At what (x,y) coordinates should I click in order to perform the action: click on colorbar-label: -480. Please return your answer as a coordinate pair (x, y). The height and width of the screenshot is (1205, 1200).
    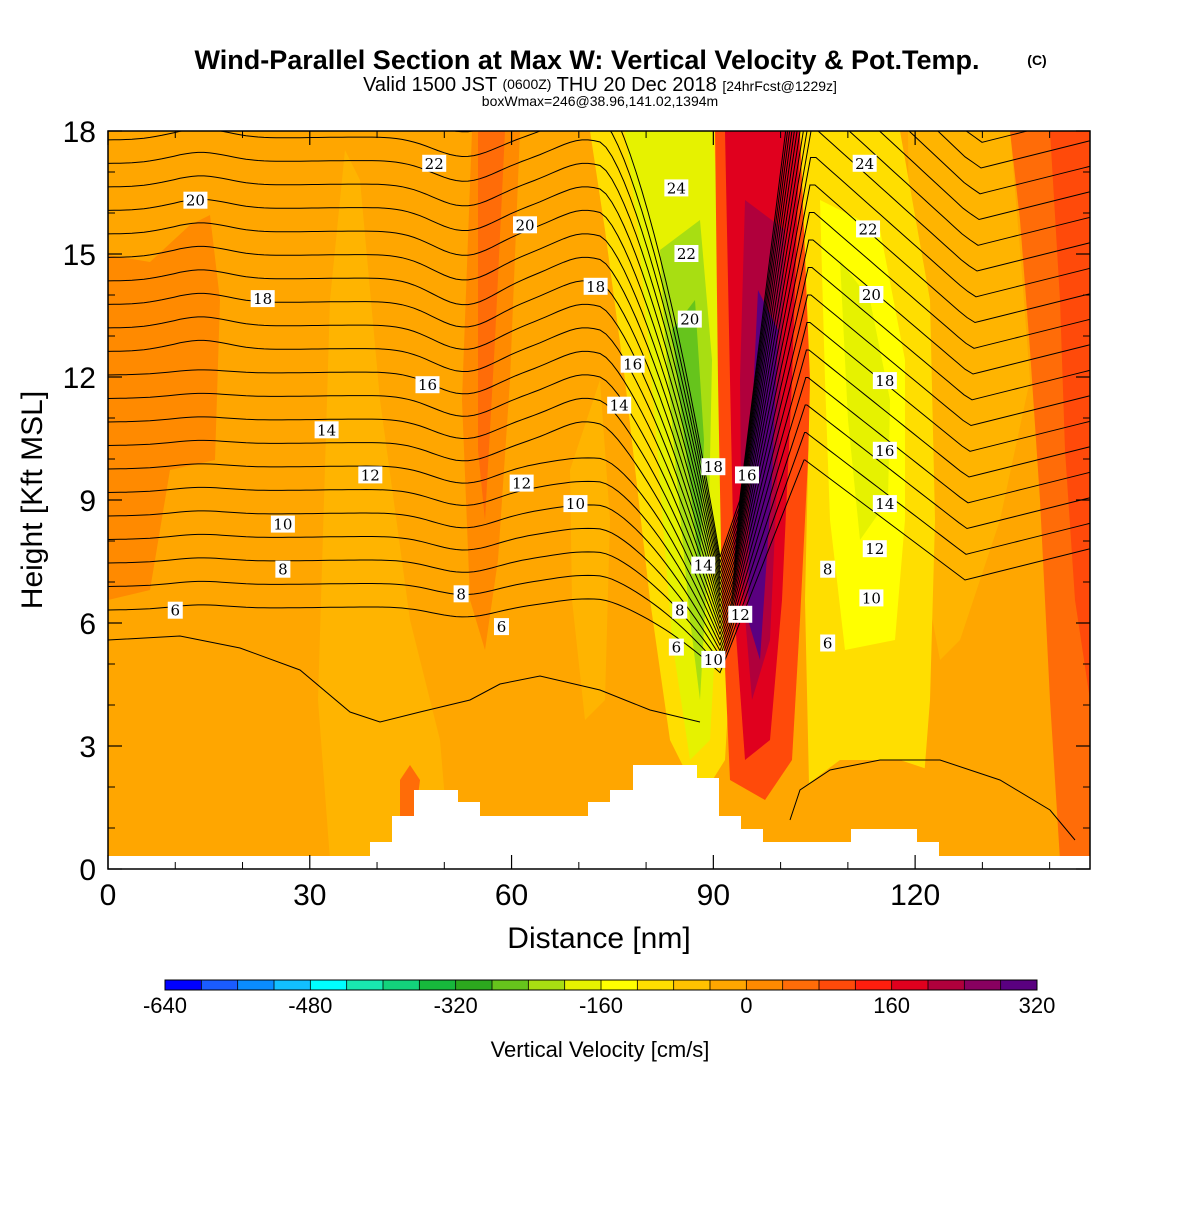
    Looking at the image, I should click on (310, 1005).